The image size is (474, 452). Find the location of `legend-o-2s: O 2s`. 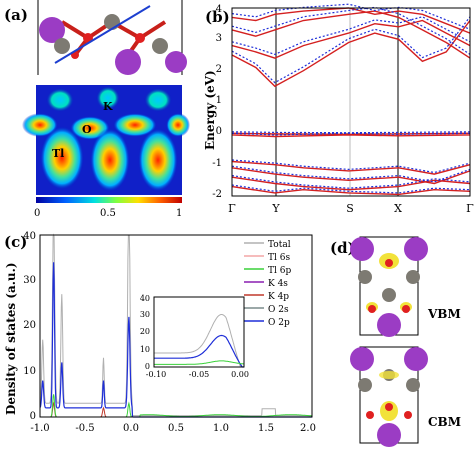

legend-o-2s: O 2s is located at coordinates (278, 310).